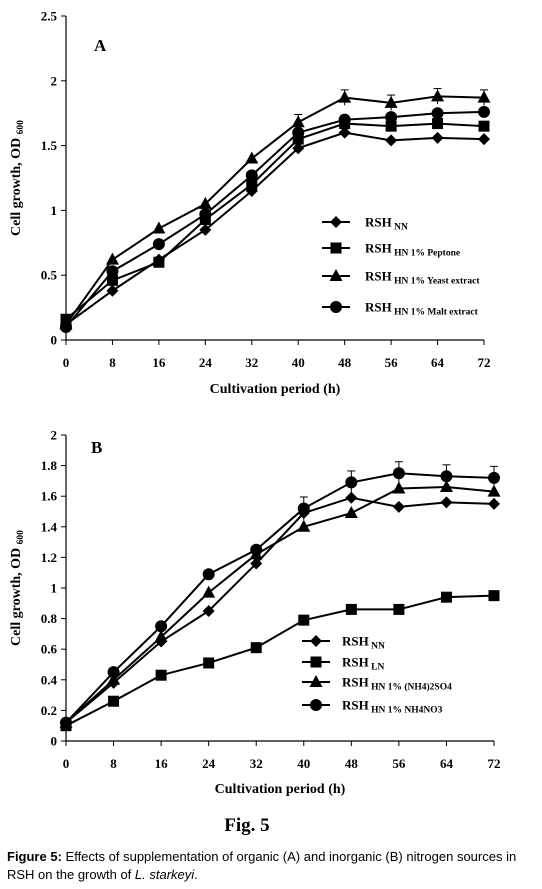  I want to click on legend-label: RSH HN 1% (NH4)2SO4, so click(397, 684).